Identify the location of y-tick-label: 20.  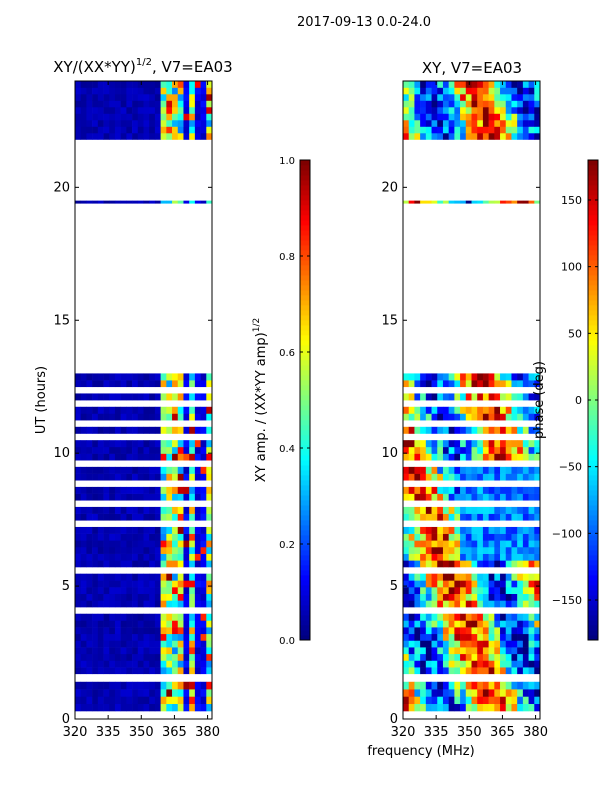
(61, 187).